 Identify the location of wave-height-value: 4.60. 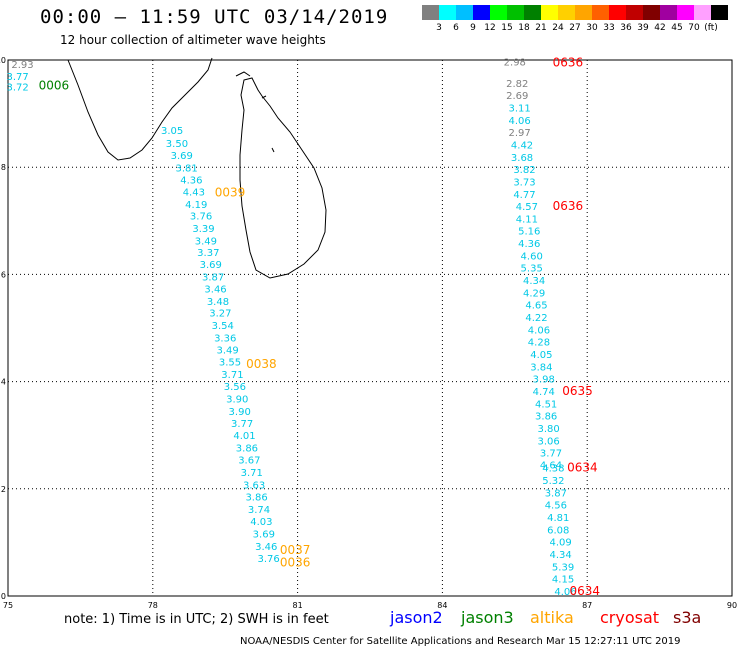
(532, 256).